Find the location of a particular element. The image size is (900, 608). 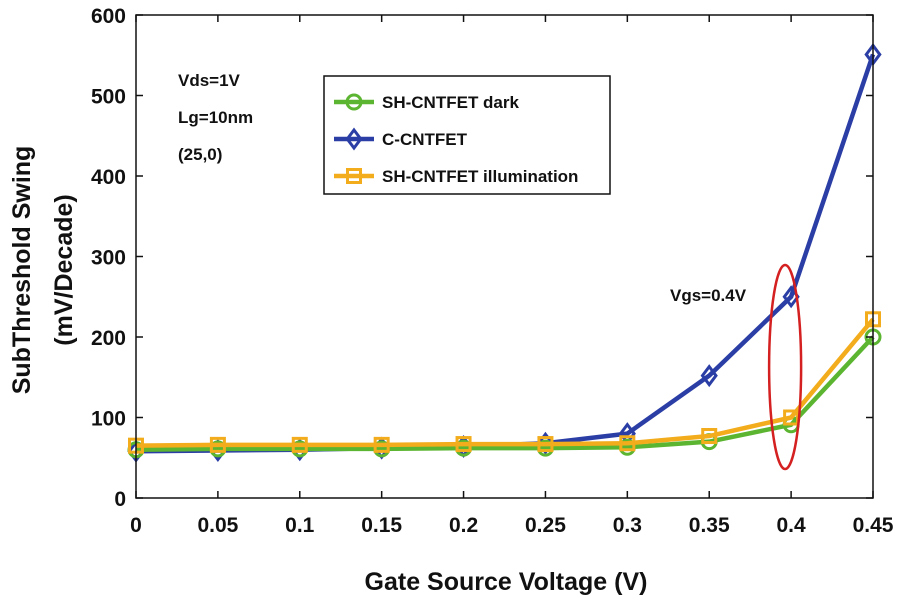

param-lg: Lg=10nm is located at coordinates (215, 117).